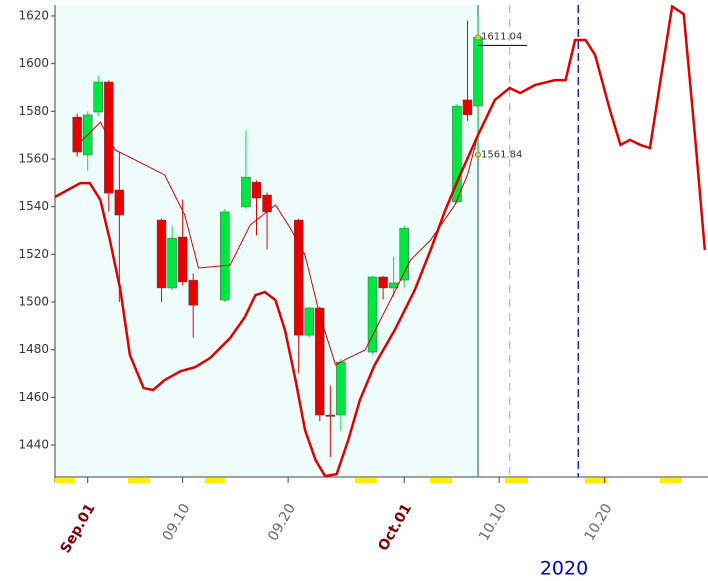 The image size is (708, 581). Describe the element at coordinates (33, 445) in the screenshot. I see `y-tick-label: 1440` at that location.